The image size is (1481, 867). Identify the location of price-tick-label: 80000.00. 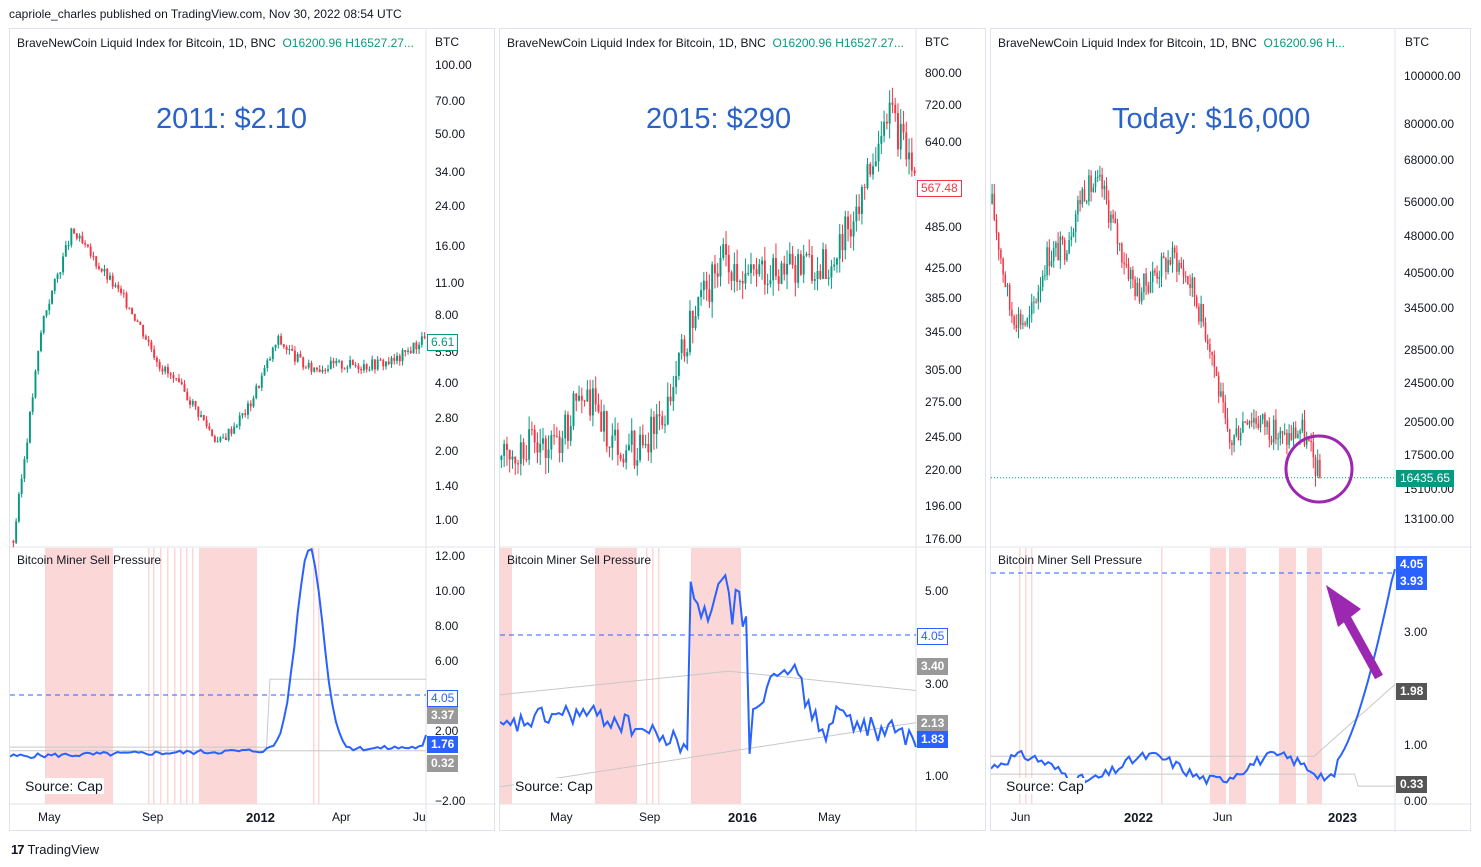
(1429, 124).